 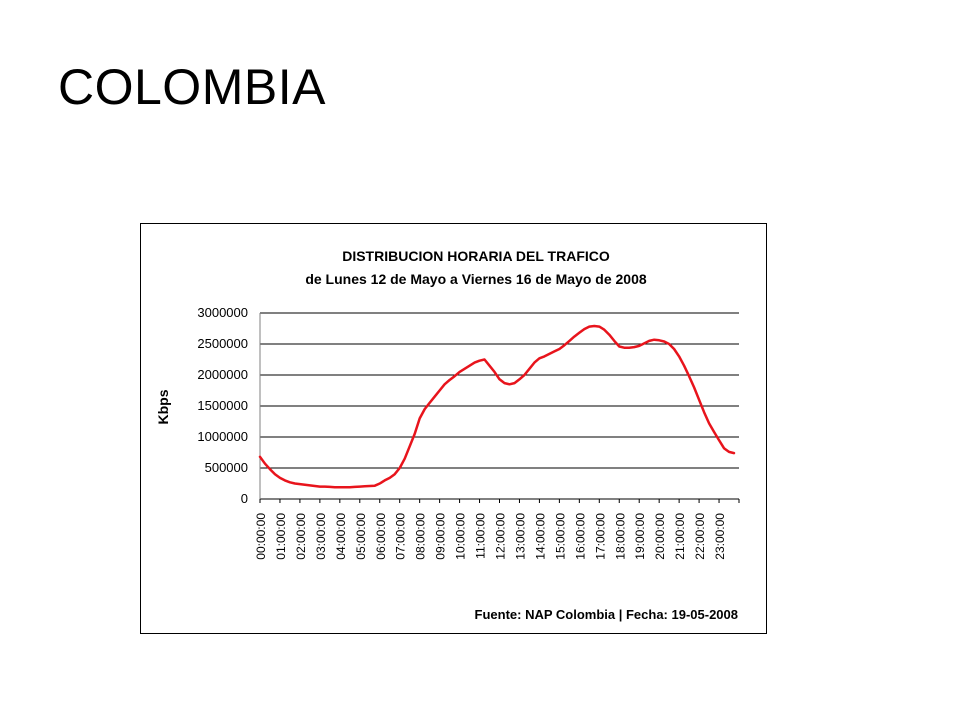 What do you see at coordinates (560, 536) in the screenshot?
I see `x-tick-label: 15:00:00` at bounding box center [560, 536].